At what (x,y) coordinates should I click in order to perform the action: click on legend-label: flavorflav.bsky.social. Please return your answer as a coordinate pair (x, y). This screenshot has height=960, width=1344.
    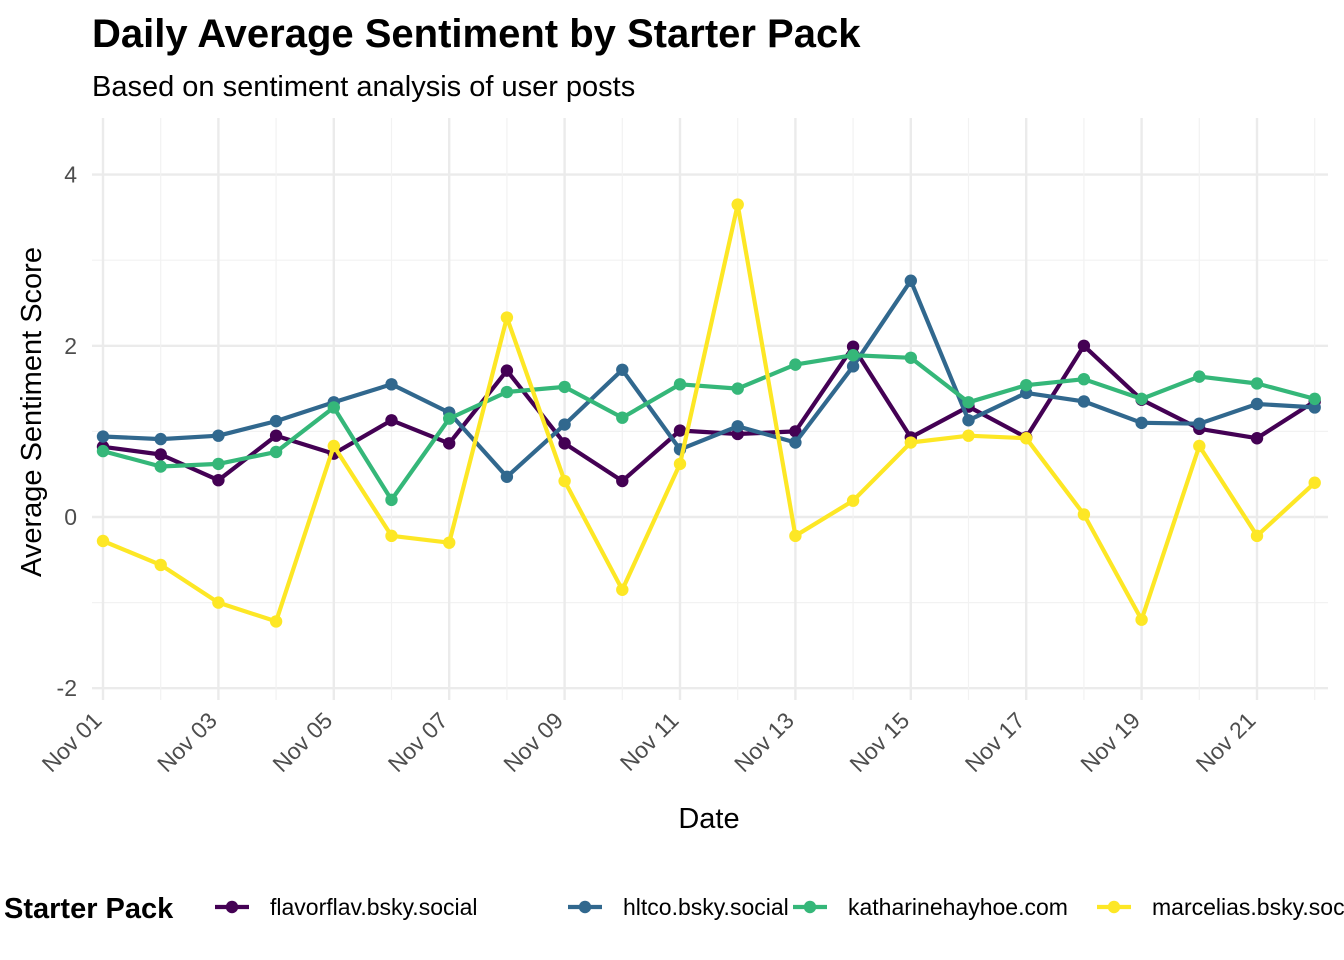
    Looking at the image, I should click on (374, 907).